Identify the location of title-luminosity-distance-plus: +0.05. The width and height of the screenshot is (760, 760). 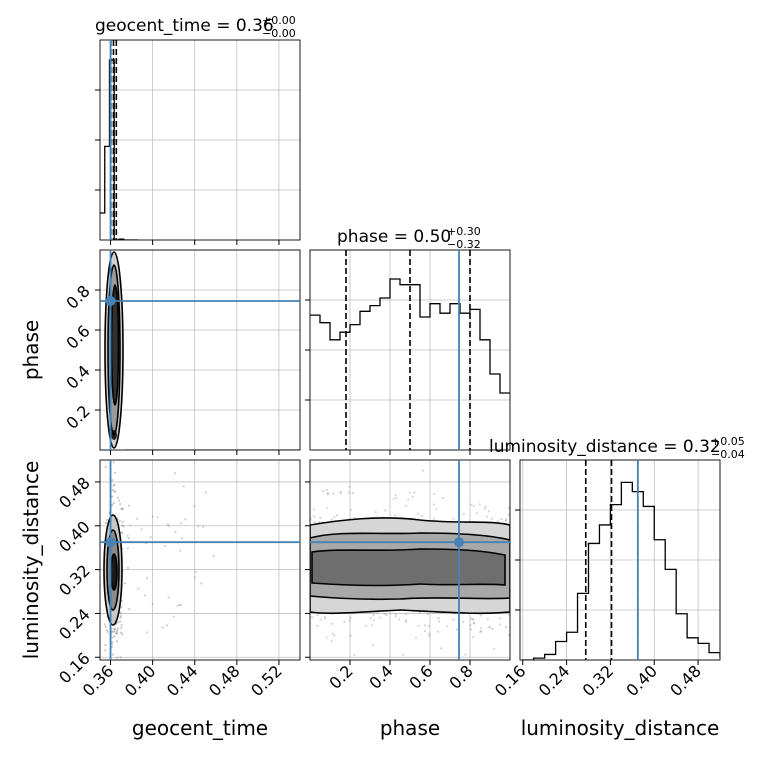
(728, 441).